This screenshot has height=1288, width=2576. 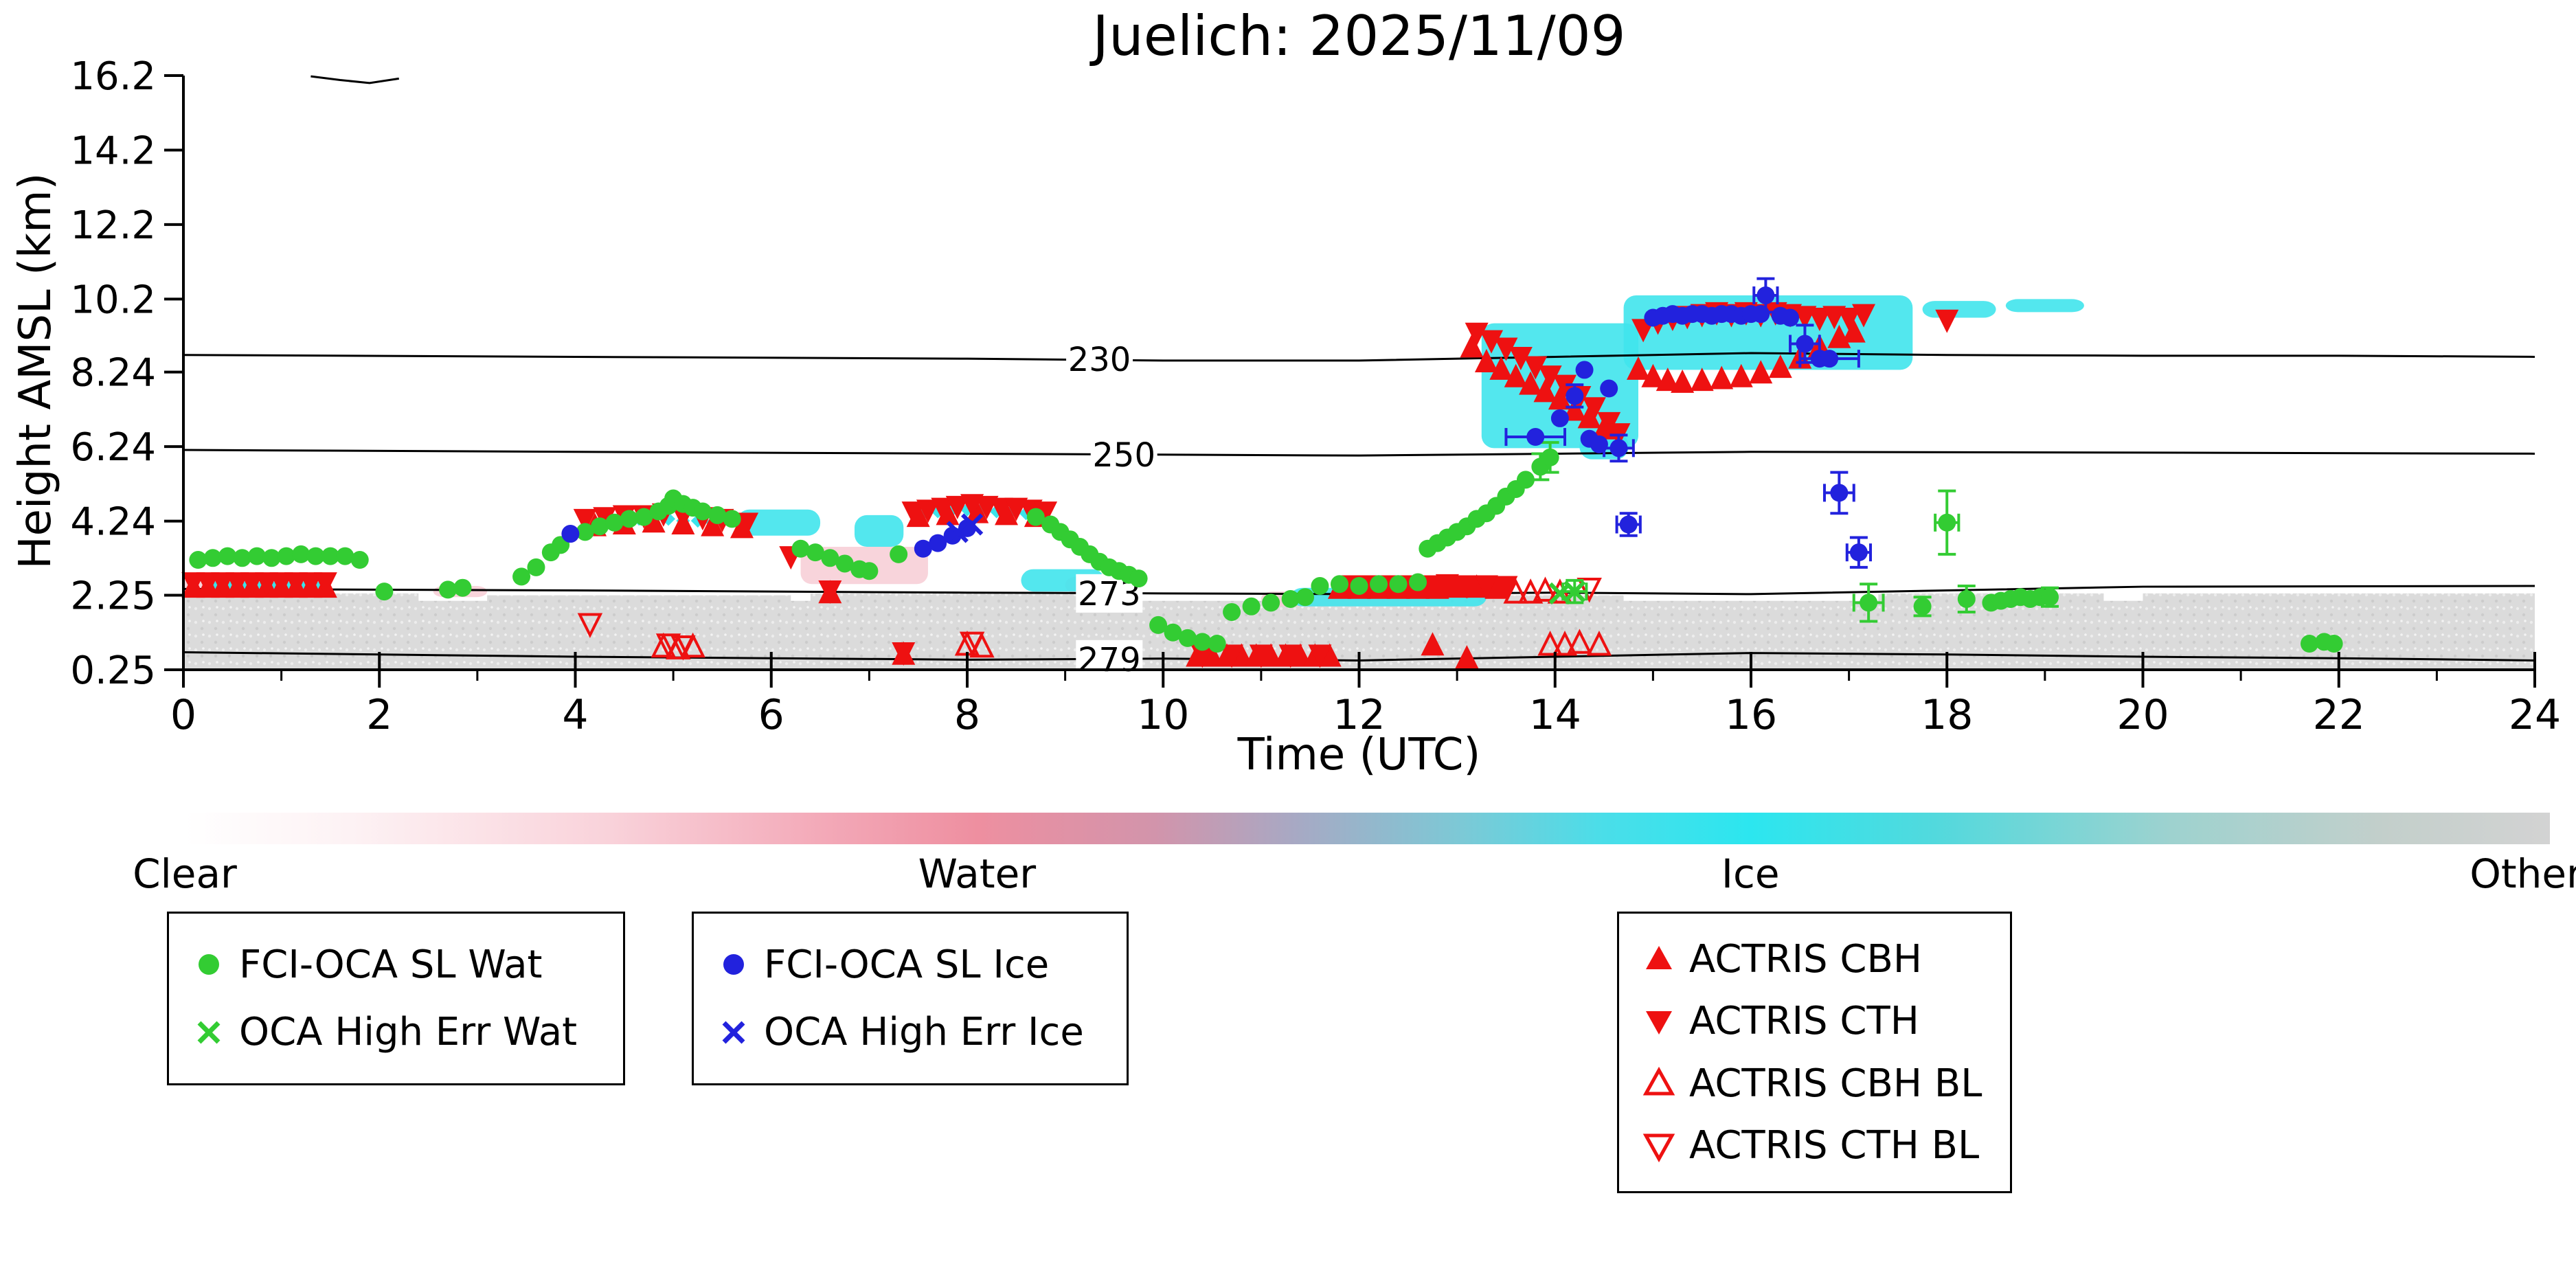 What do you see at coordinates (113, 447) in the screenshot?
I see `y-tick-label: 6.24` at bounding box center [113, 447].